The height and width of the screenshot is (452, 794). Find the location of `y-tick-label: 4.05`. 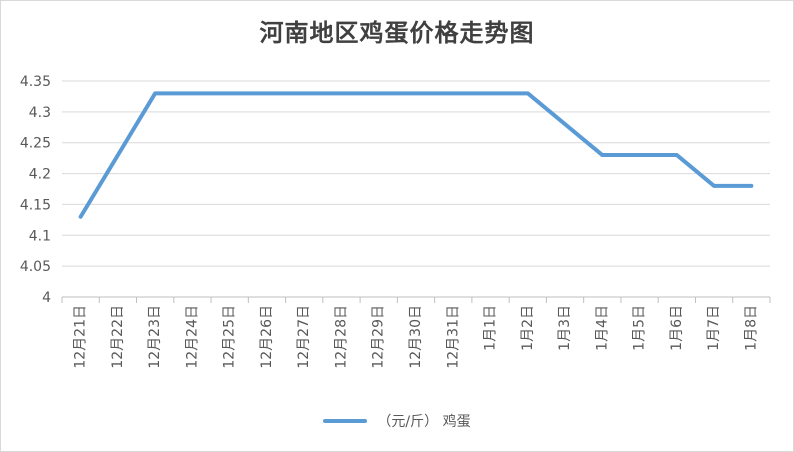

y-tick-label: 4.05 is located at coordinates (35, 267).